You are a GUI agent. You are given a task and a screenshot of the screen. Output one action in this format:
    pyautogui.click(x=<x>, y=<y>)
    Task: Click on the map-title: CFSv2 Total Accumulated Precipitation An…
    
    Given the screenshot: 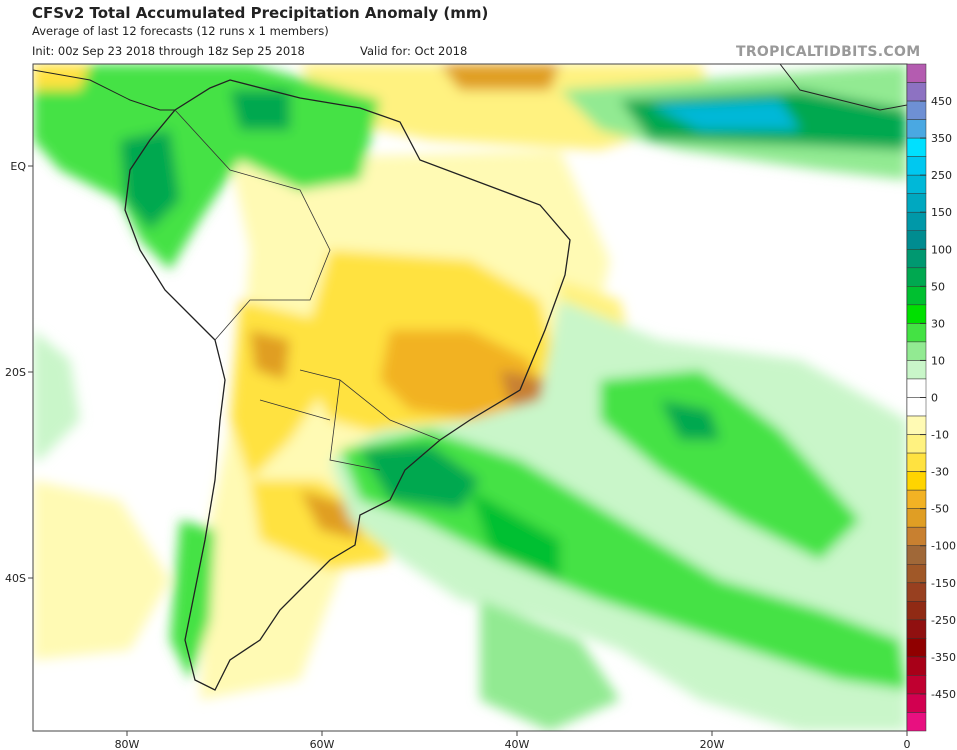 What is the action you would take?
    pyautogui.click(x=260, y=13)
    